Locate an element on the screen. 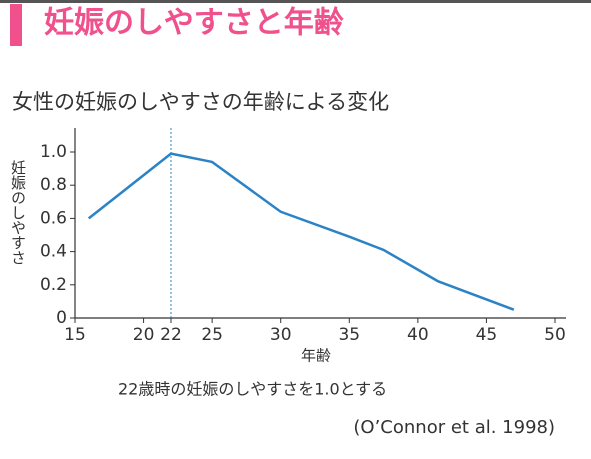  x-tick-label: 25 is located at coordinates (212, 335).